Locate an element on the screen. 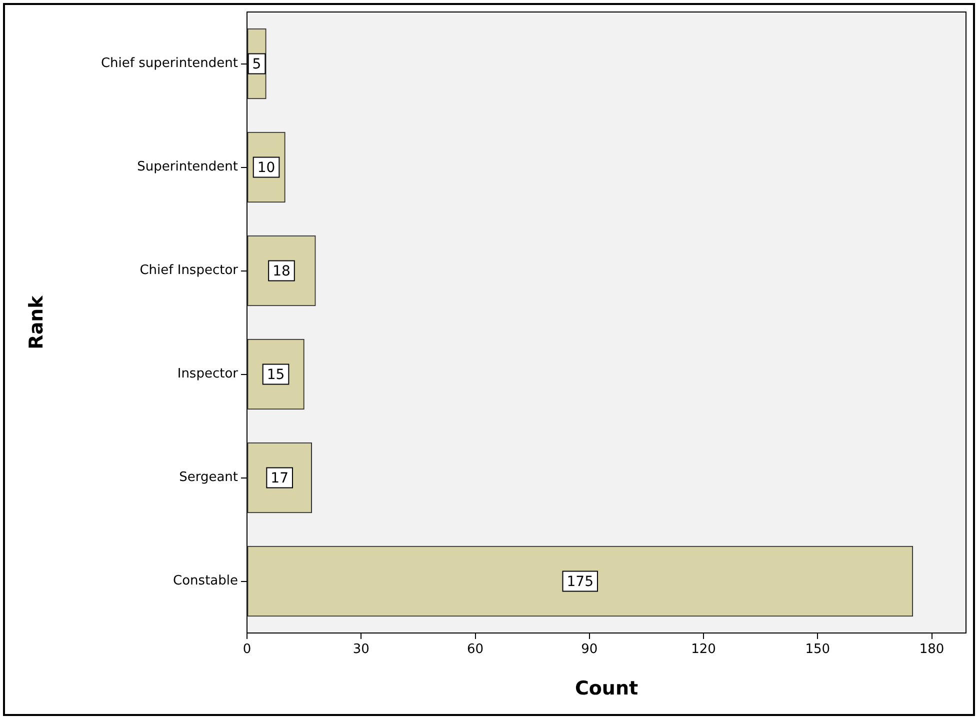 The image size is (978, 719). x-tick-label: 90 is located at coordinates (589, 650).